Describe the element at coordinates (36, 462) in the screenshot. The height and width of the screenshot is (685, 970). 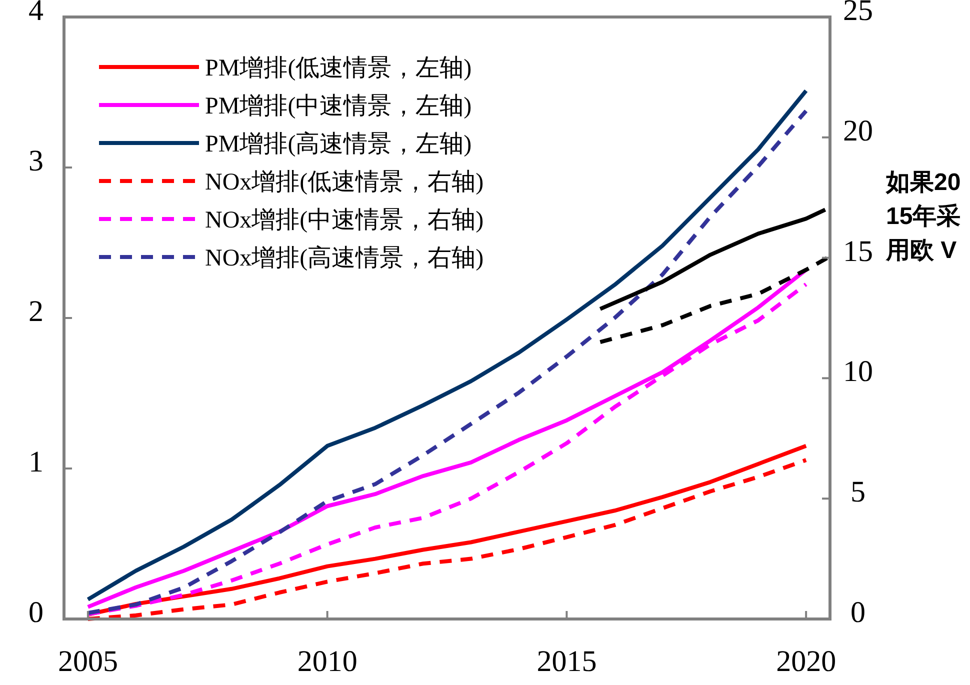
I see `y-tick-label: 1` at that location.